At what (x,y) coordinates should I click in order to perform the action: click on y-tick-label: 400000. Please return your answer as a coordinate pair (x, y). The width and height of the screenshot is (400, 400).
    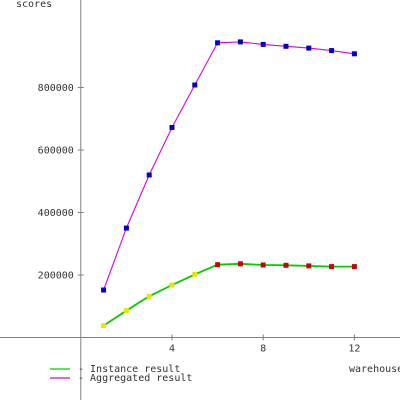
    Looking at the image, I should click on (56, 213).